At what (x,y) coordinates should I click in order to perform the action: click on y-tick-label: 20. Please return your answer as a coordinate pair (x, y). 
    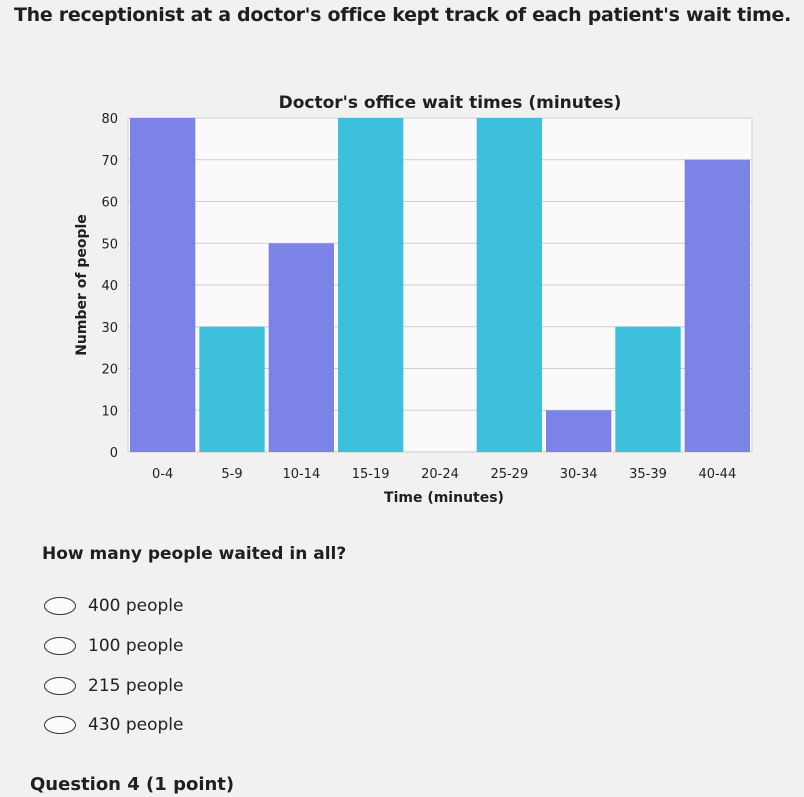
    Looking at the image, I should click on (109, 370).